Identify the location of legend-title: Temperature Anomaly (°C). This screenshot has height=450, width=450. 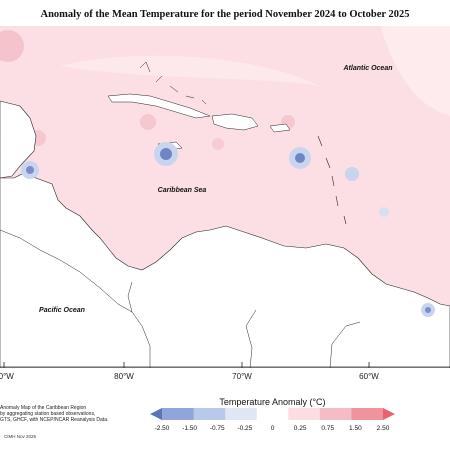
(272, 402).